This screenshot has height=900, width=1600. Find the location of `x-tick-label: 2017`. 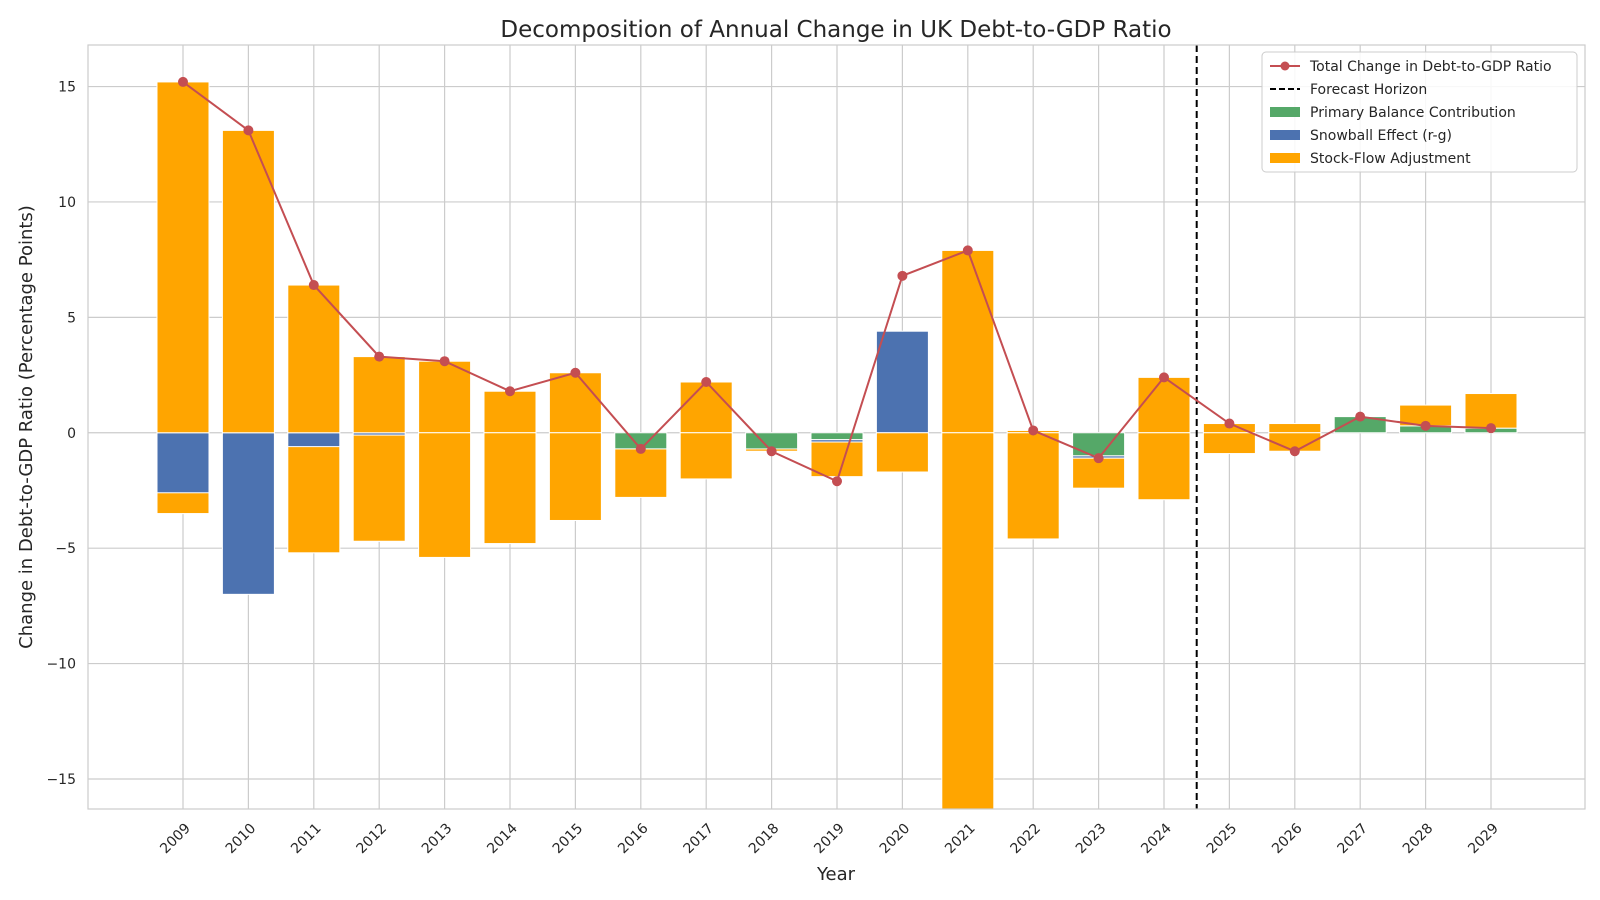

x-tick-label: 2017 is located at coordinates (699, 839).